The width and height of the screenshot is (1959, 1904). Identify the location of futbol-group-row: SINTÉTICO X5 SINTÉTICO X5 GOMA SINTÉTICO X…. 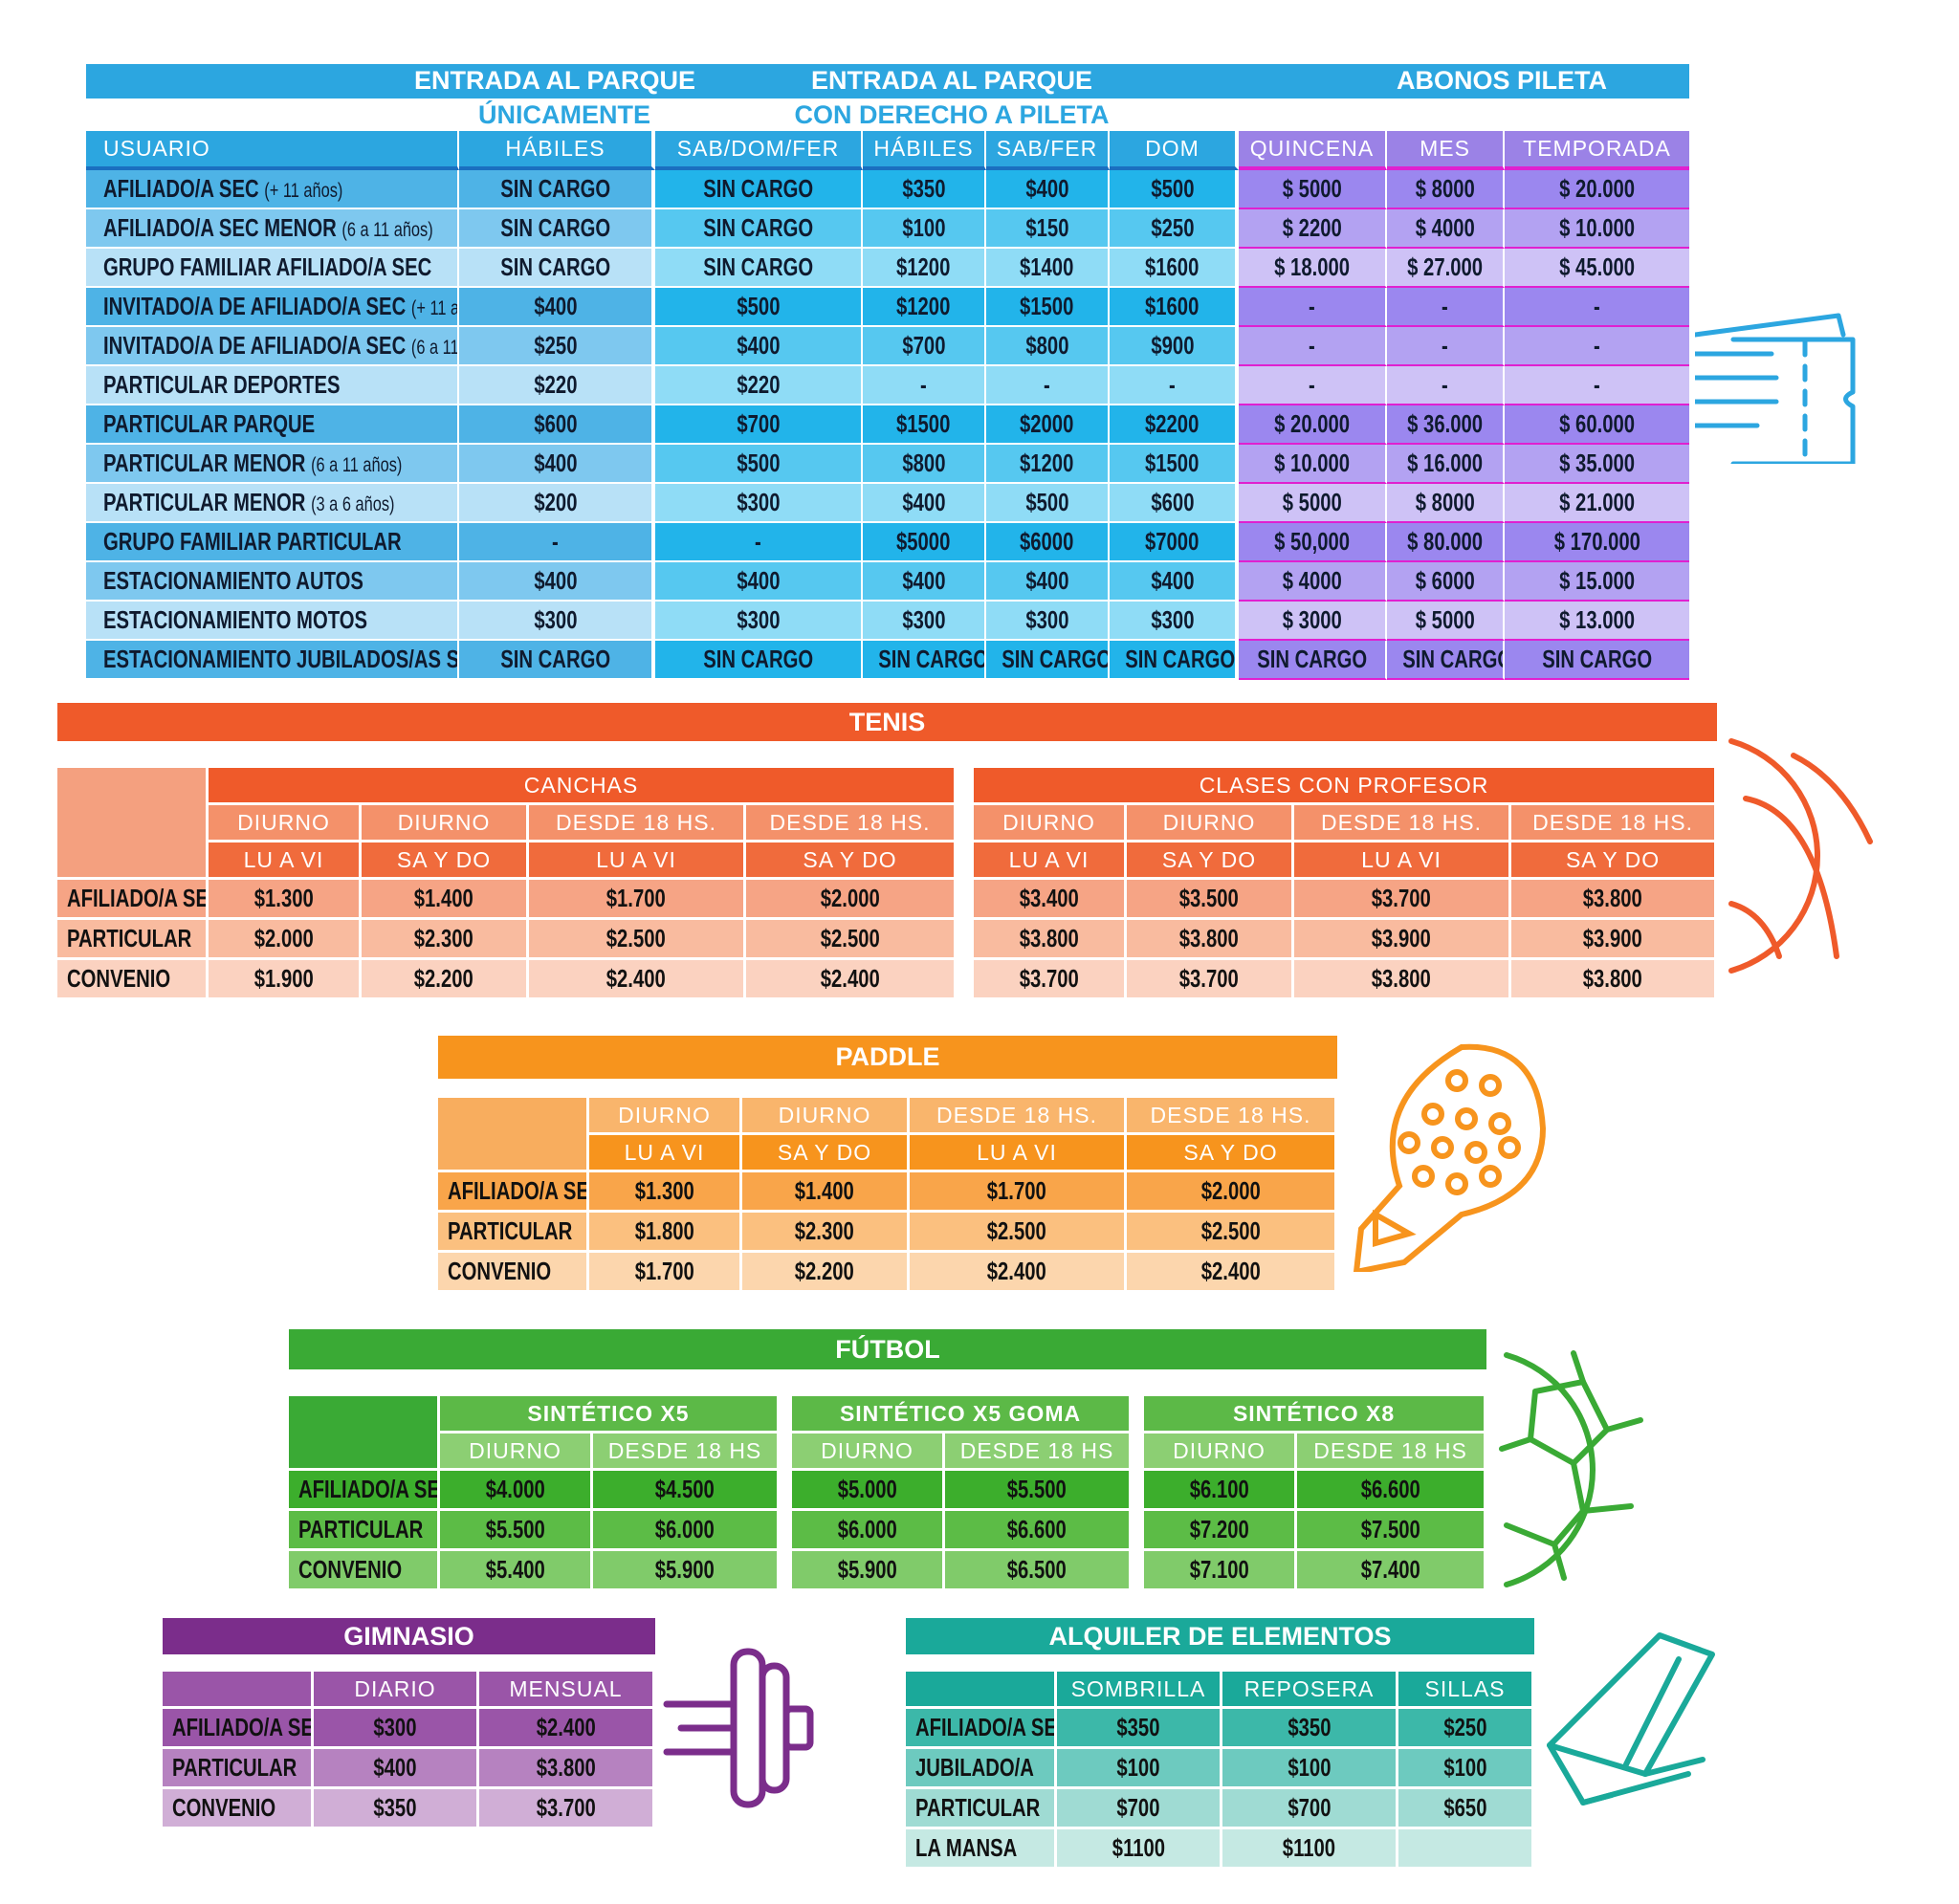
(888, 1434).